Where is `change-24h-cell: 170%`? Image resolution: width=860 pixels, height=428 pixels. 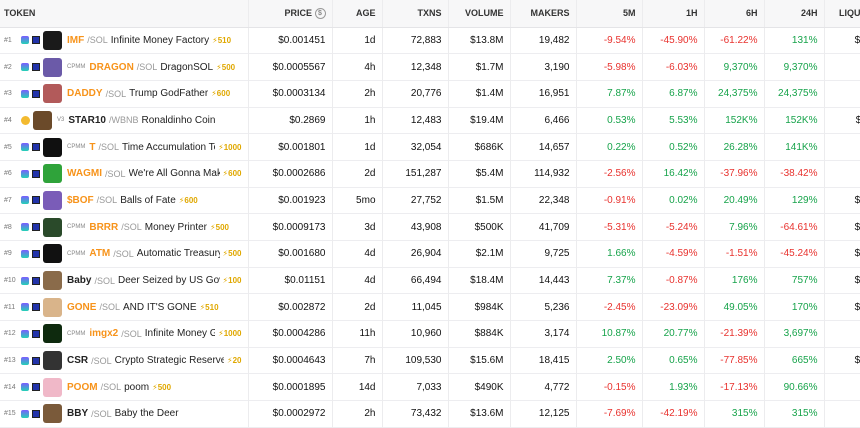
change-24h-cell: 170% is located at coordinates (794, 307).